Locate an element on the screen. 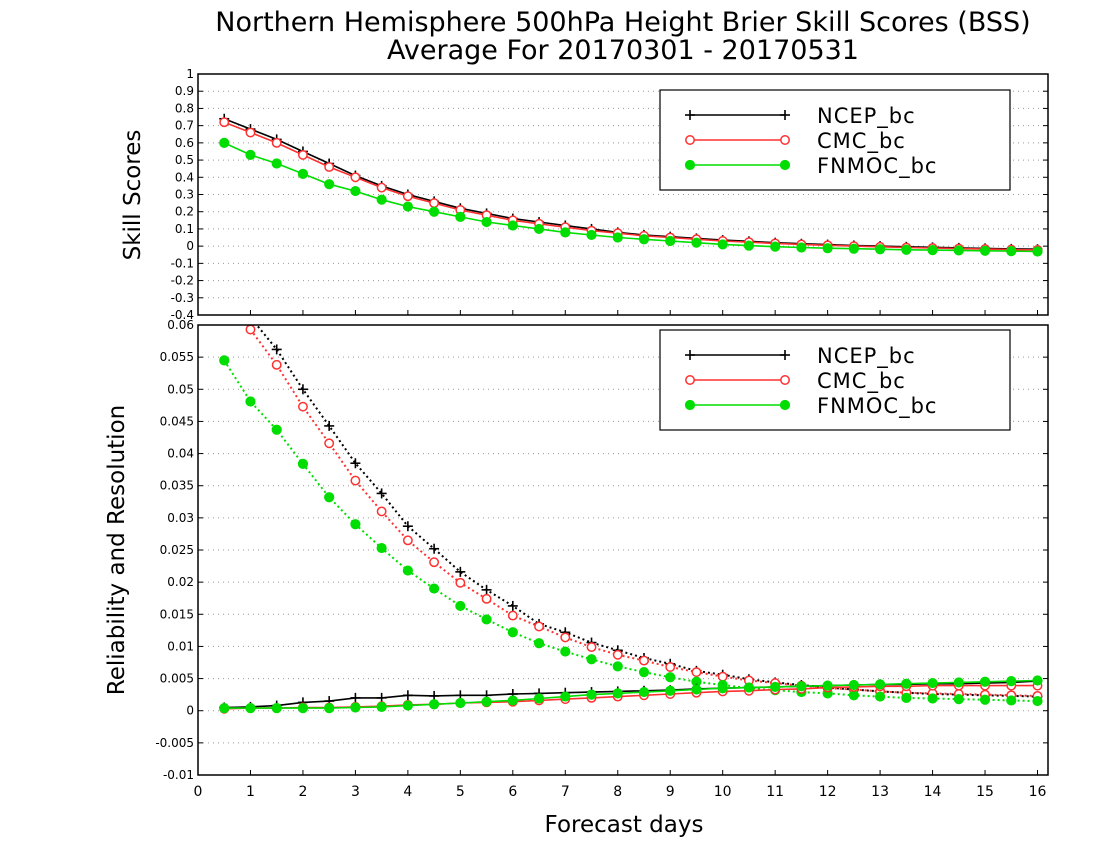 The width and height of the screenshot is (1100, 850). bottom-ytick-label: -0.005 is located at coordinates (174, 743).